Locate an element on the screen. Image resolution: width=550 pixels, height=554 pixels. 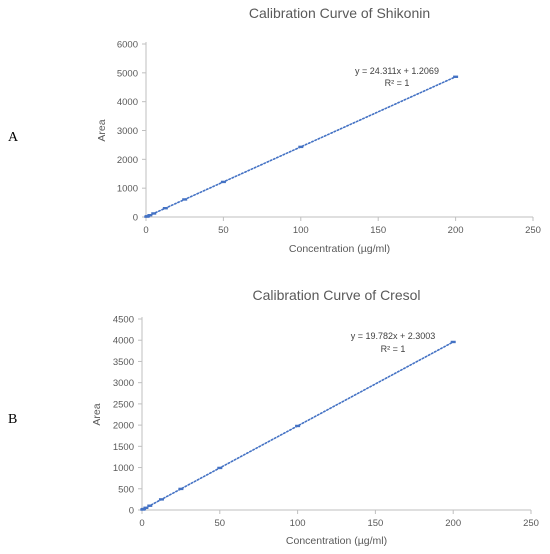
y-tick-label: 2500 is located at coordinates (123, 404).